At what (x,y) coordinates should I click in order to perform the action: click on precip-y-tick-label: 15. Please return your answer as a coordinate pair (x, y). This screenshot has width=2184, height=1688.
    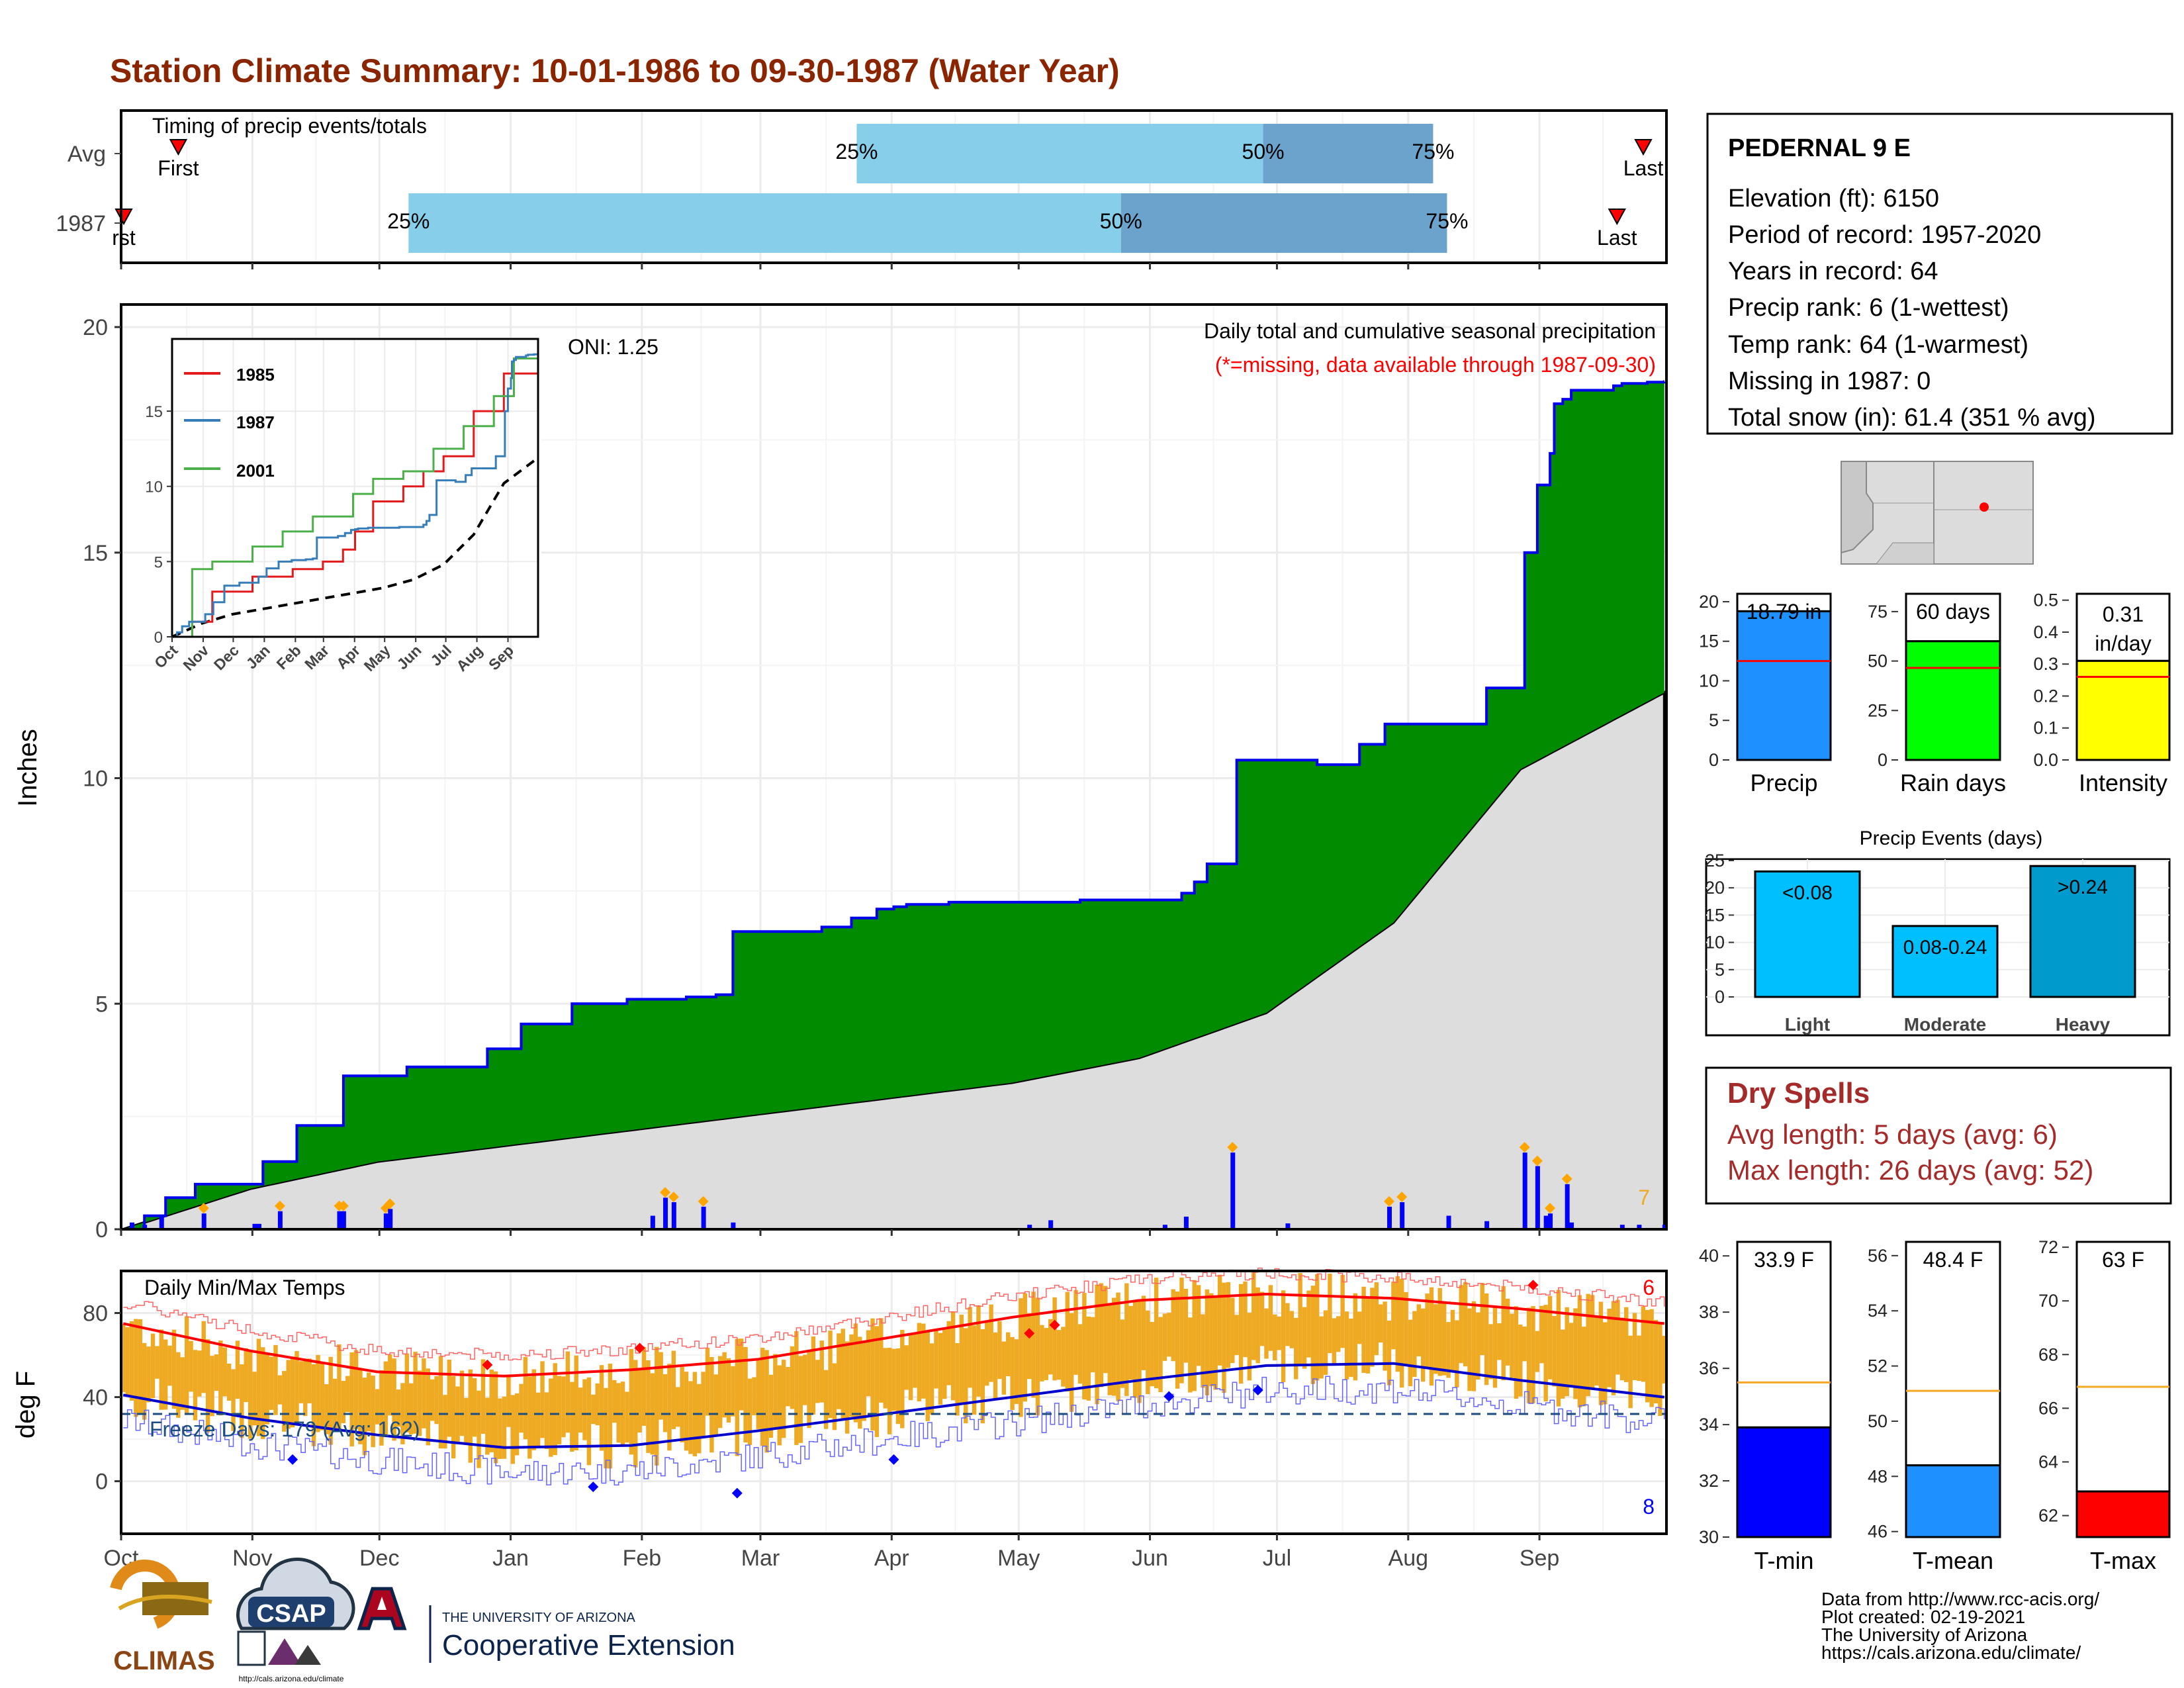
    Looking at the image, I should click on (95, 553).